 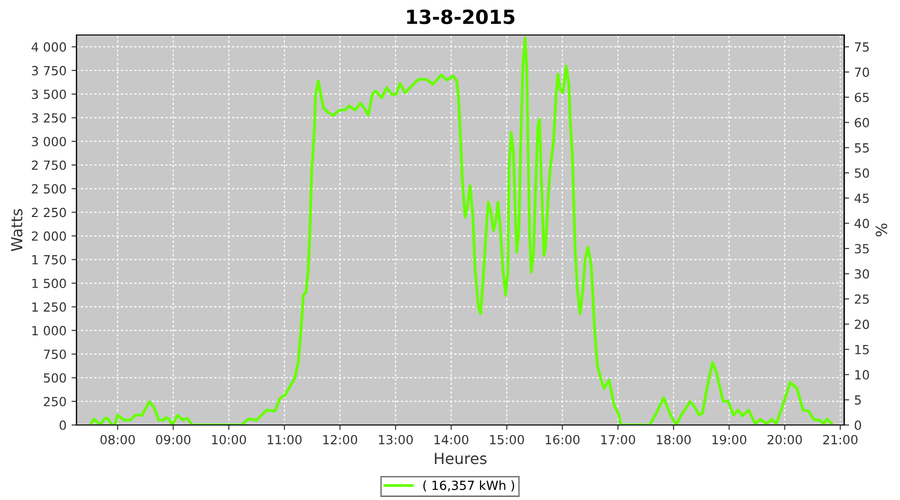 What do you see at coordinates (117, 439) in the screenshot?
I see `x-tick-label: 08:00` at bounding box center [117, 439].